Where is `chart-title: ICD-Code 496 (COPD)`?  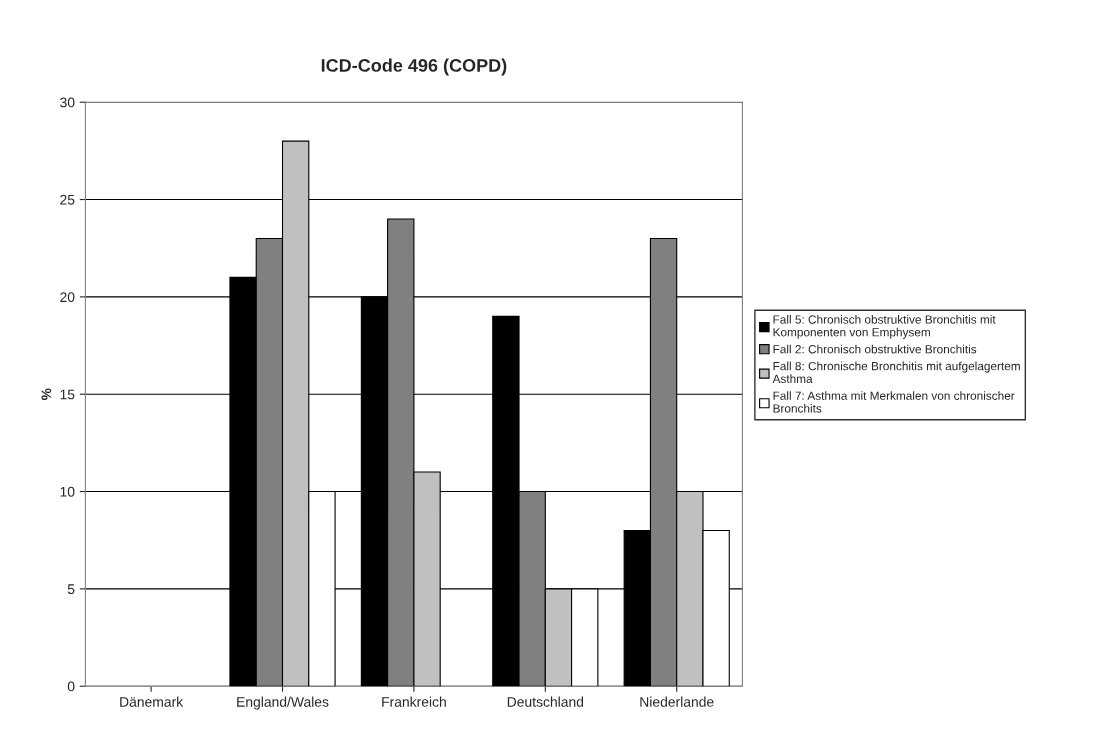 chart-title: ICD-Code 496 (COPD) is located at coordinates (414, 67).